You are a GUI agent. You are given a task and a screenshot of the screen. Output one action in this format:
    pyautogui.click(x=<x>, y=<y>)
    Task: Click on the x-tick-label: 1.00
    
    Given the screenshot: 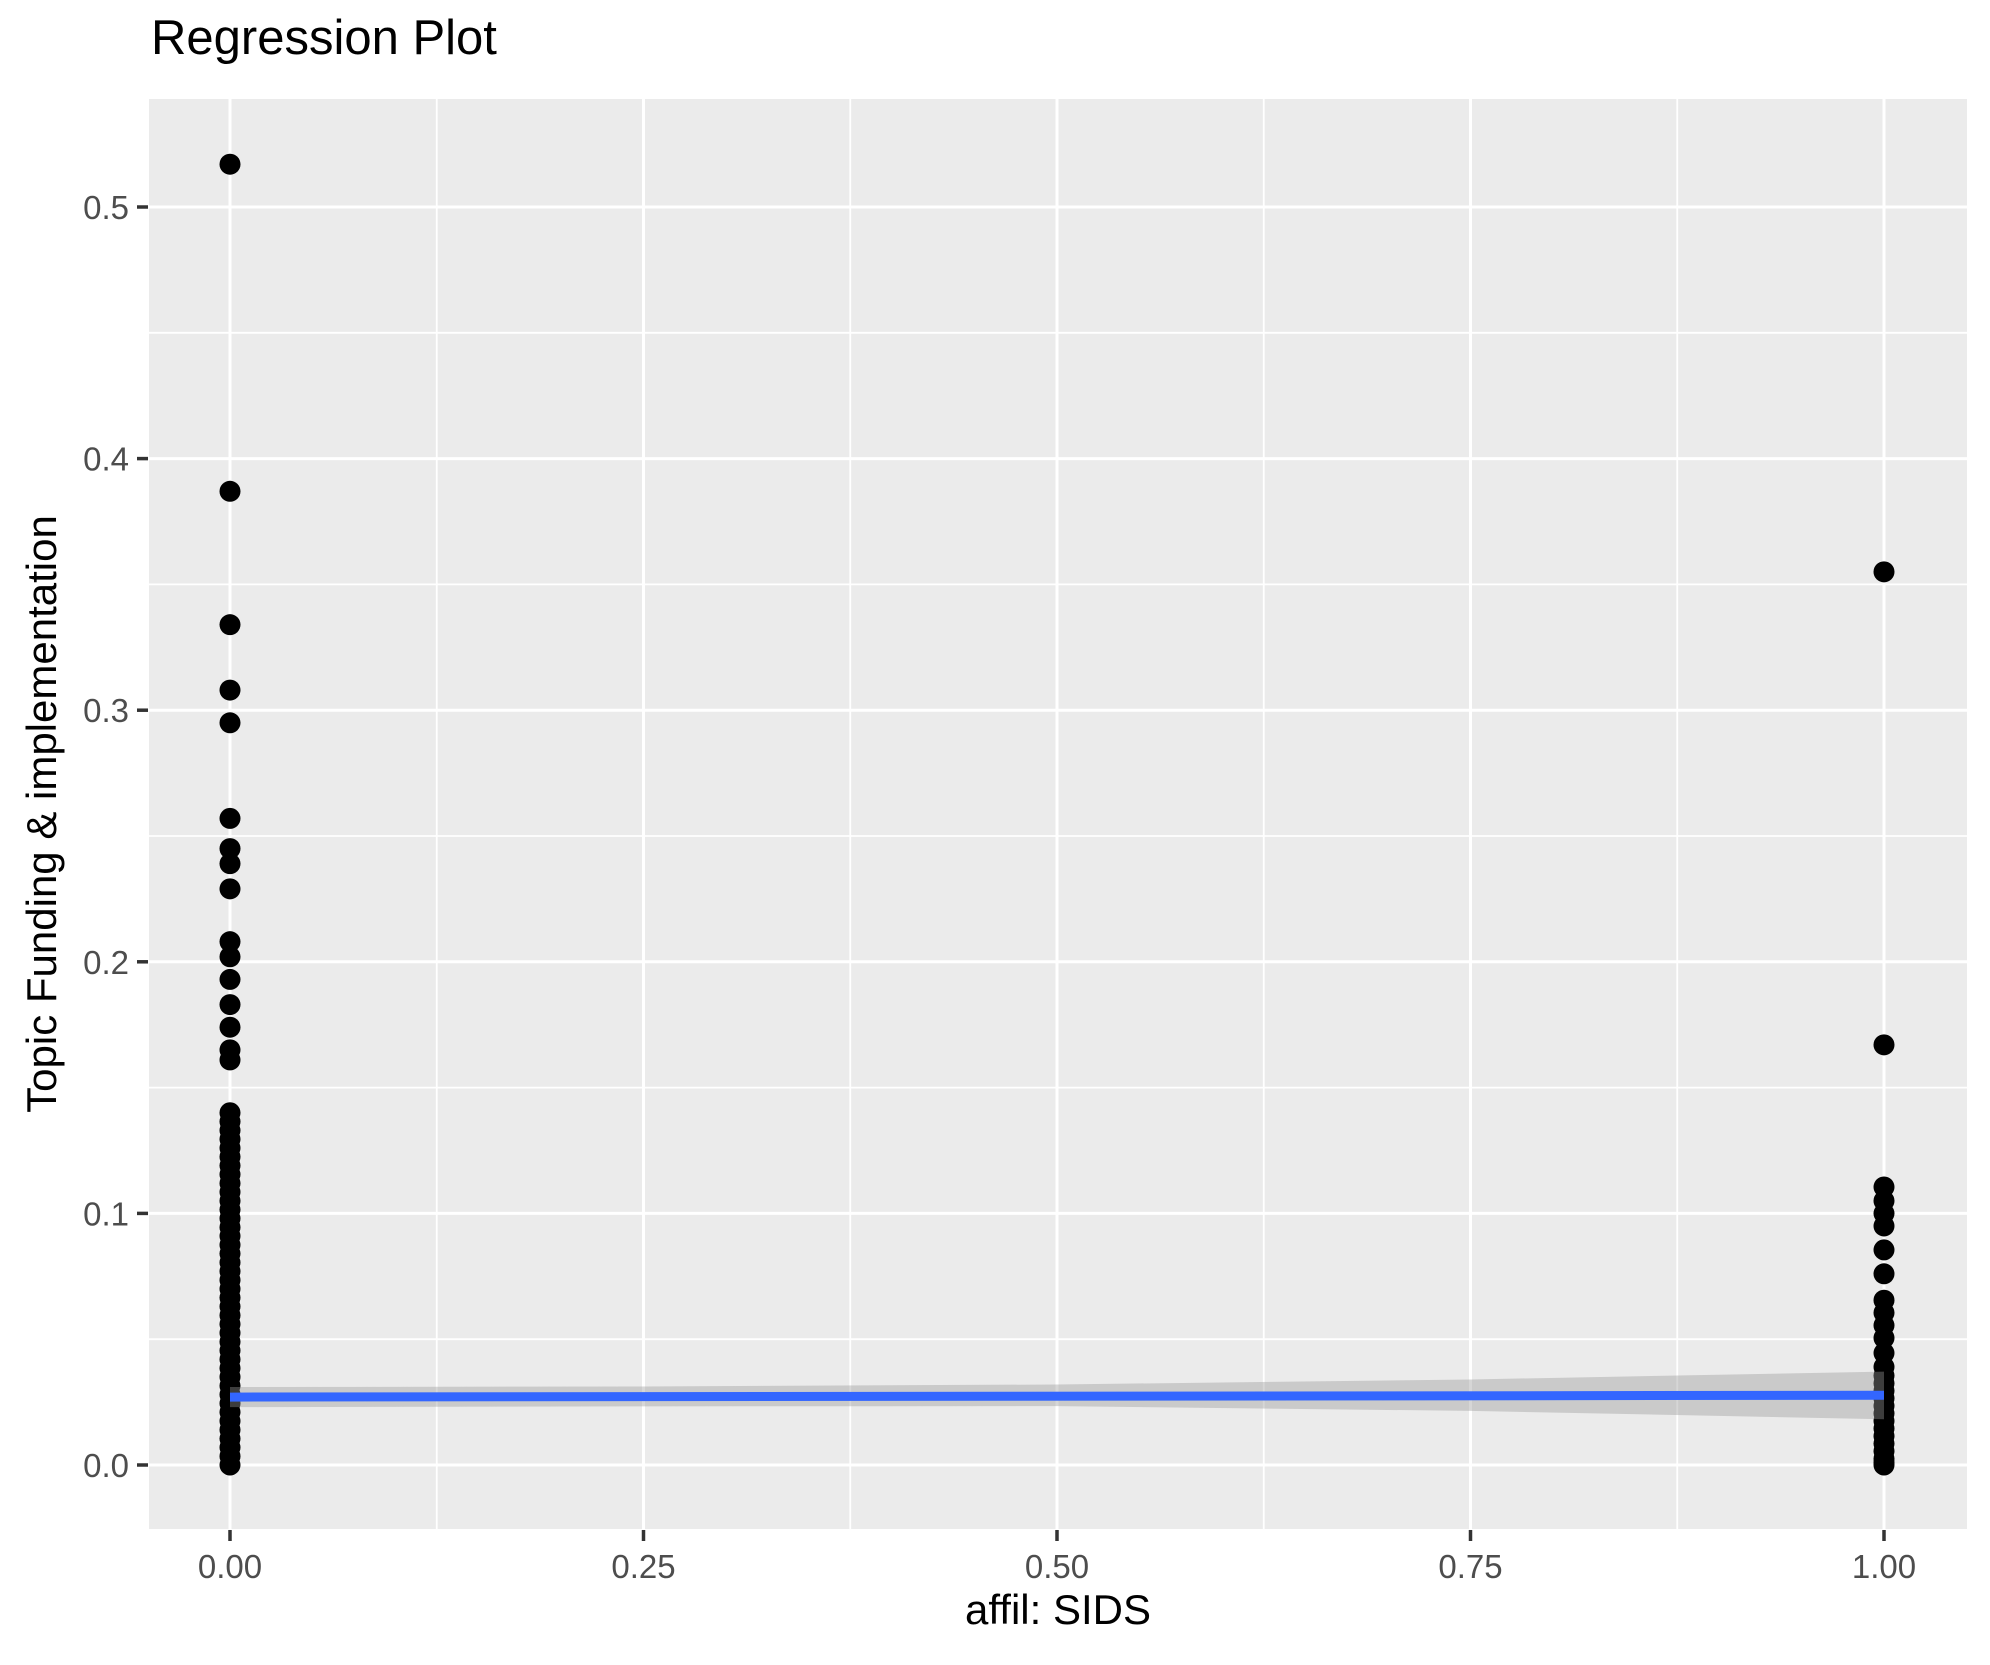 What is the action you would take?
    pyautogui.click(x=1884, y=1566)
    